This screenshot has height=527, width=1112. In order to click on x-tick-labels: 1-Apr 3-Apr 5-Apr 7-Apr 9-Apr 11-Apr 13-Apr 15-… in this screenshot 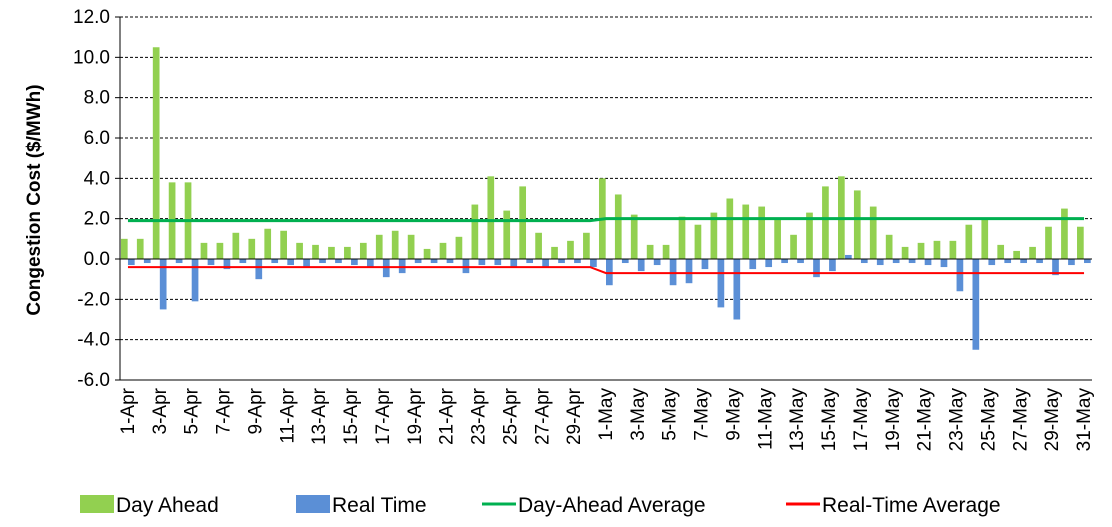, I will do `click(606, 419)`.